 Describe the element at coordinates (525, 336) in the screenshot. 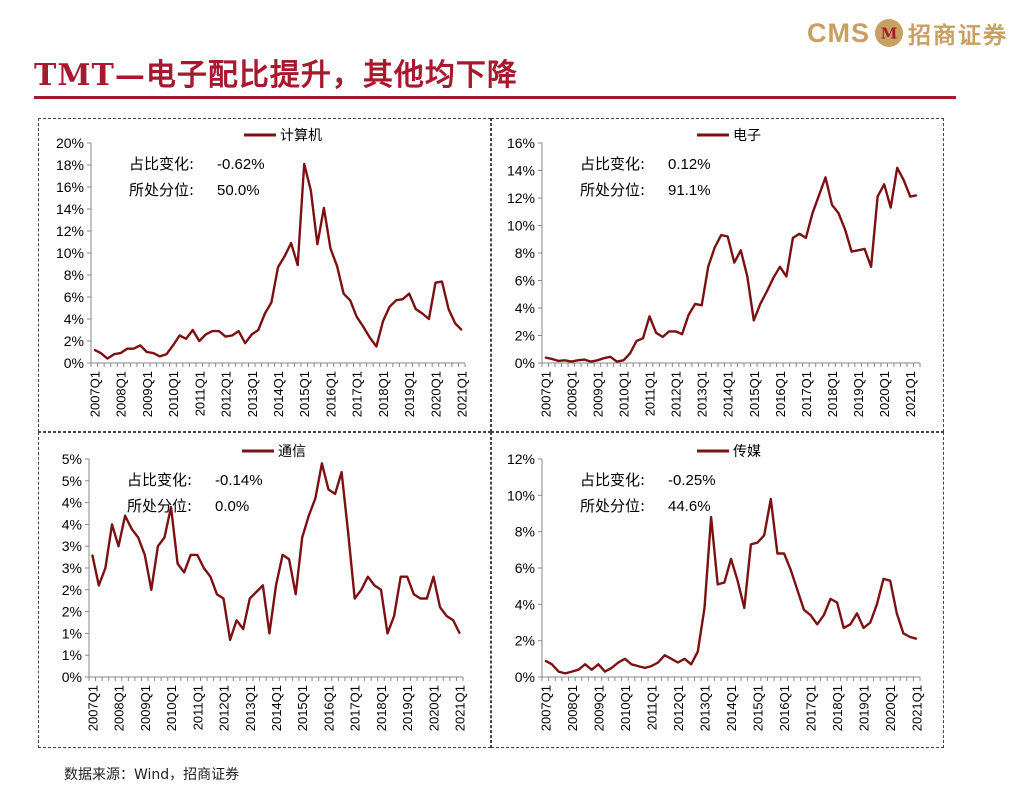

I see `electronics-y-tick-label: 2%` at that location.